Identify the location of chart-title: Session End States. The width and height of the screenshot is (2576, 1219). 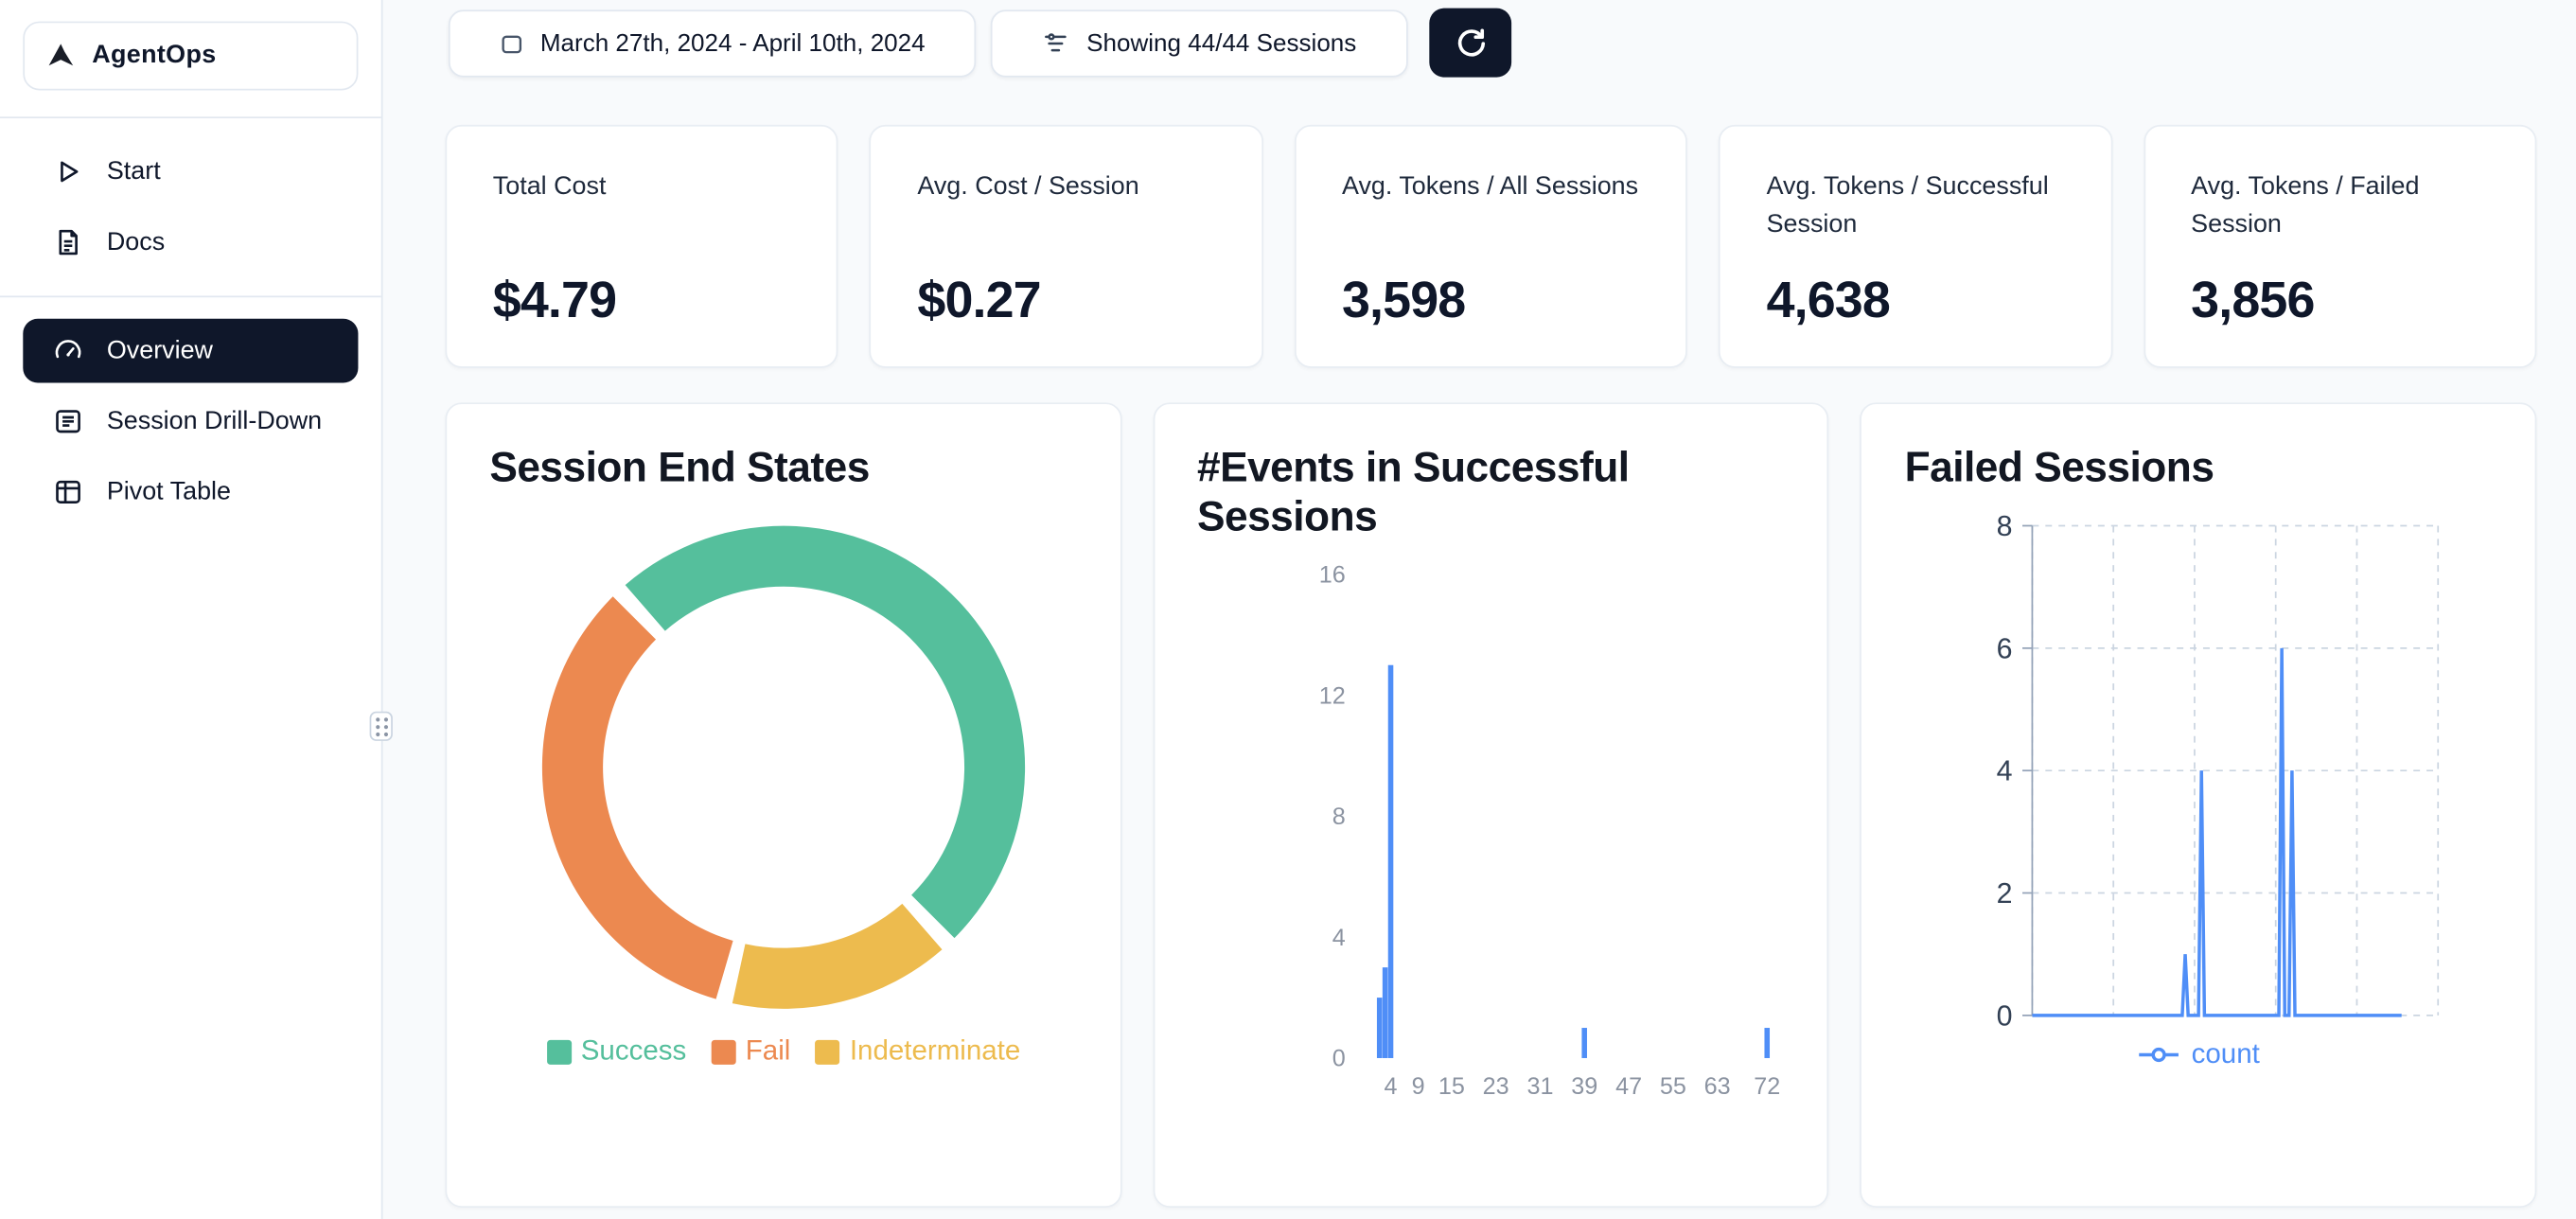
(679, 468).